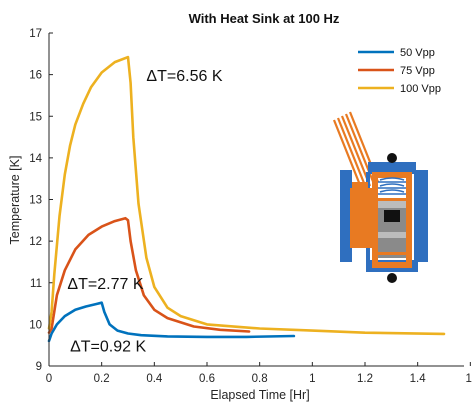 The image size is (472, 406). I want to click on x-tick-label: 0.8, so click(260, 379).